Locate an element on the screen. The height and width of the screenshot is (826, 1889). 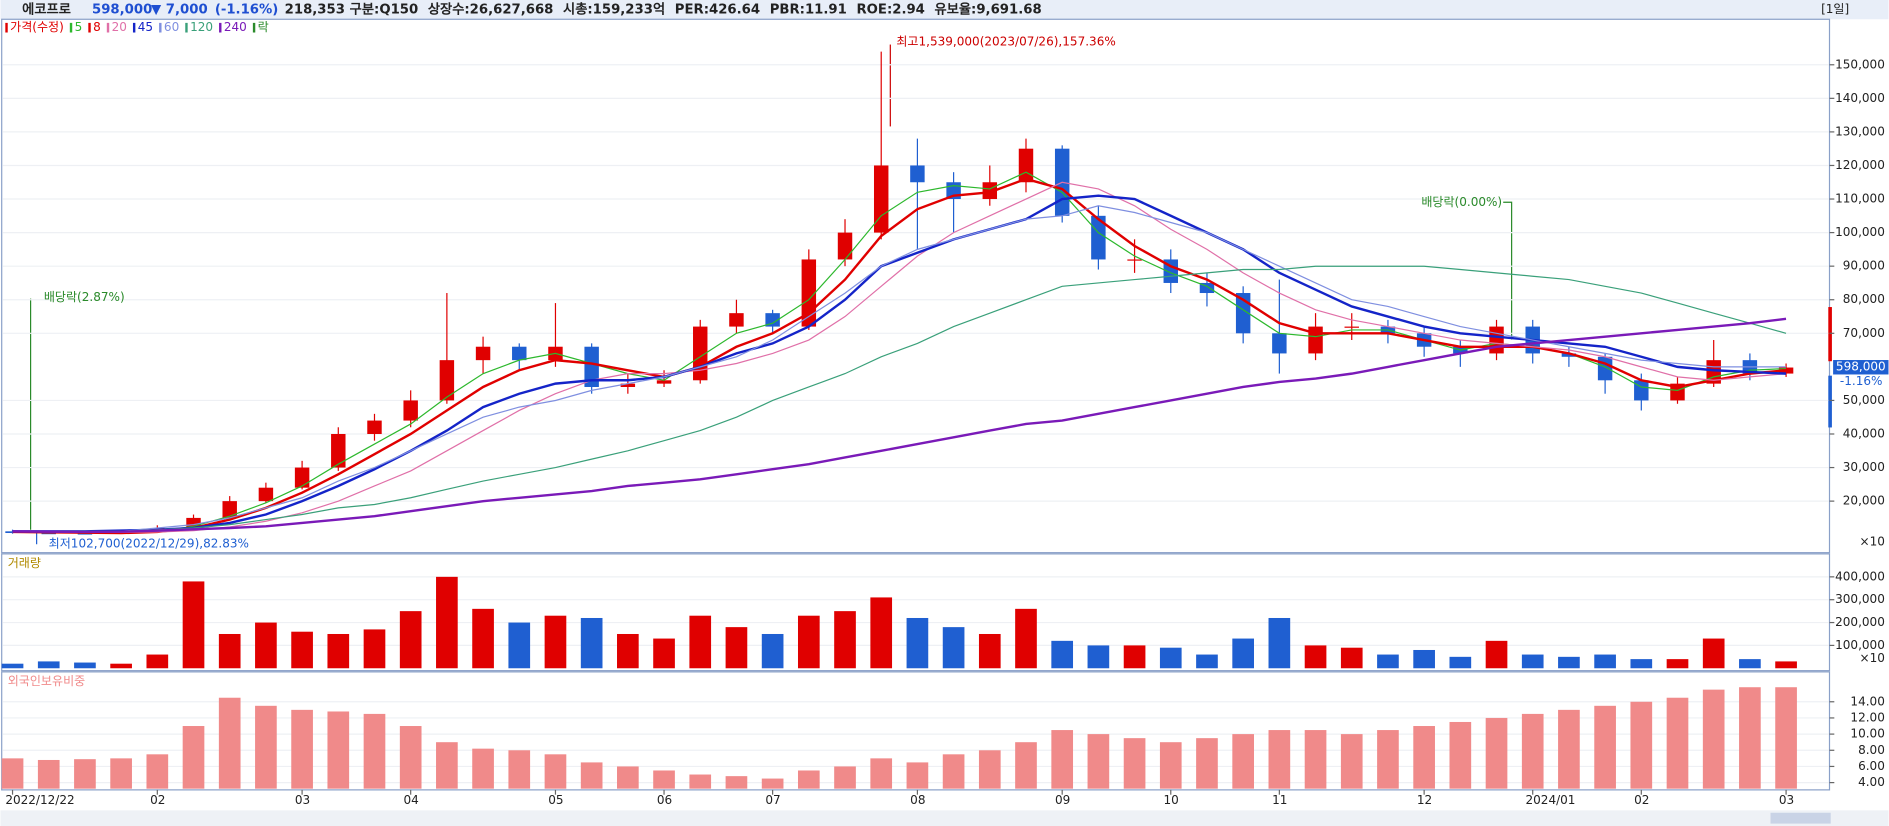
stock-change: ▼ 7,000 is located at coordinates (179, 10).